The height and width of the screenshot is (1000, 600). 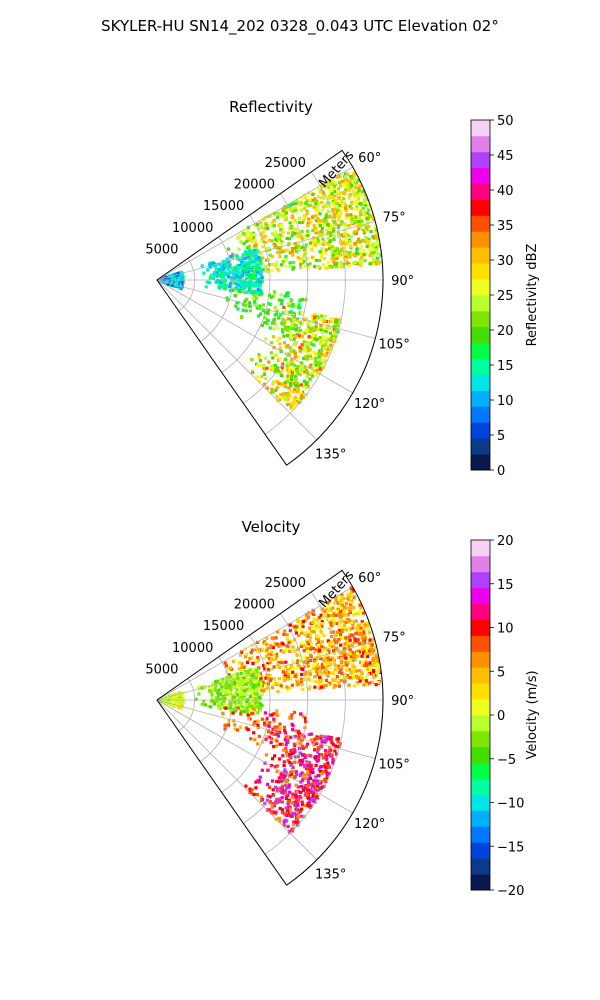 I want to click on colorbar-swatch, so click(x=480, y=739).